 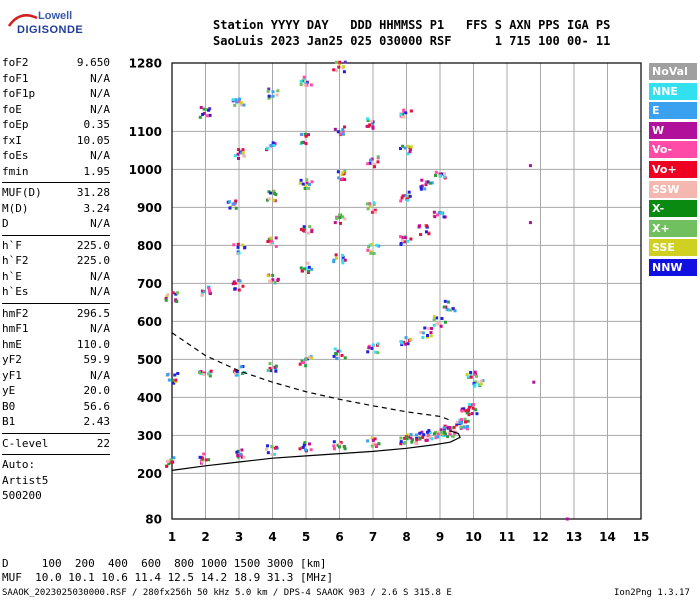 What do you see at coordinates (56, 445) in the screenshot?
I see `param-row: C-level 22` at bounding box center [56, 445].